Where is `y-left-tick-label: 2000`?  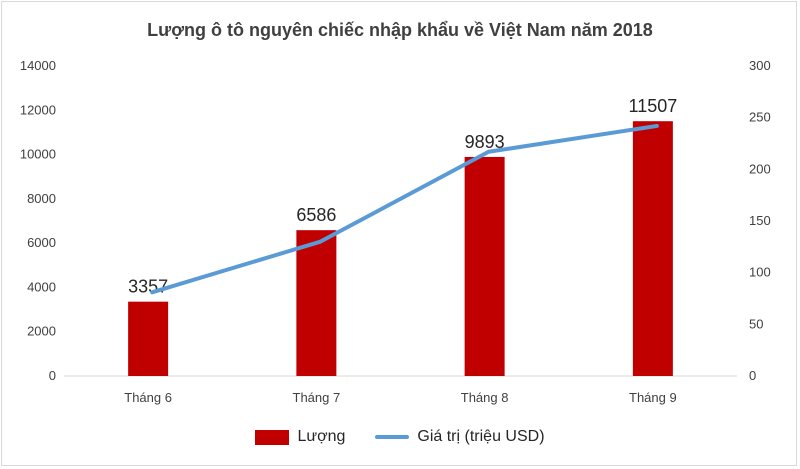
y-left-tick-label: 2000 is located at coordinates (41, 331).